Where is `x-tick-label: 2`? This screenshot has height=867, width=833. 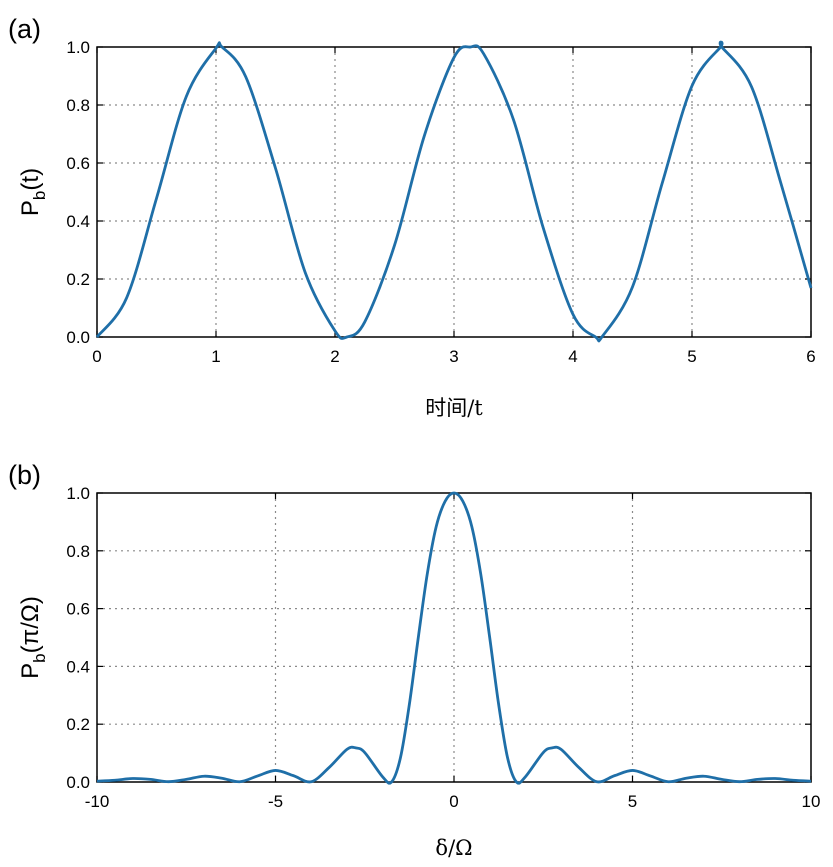
x-tick-label: 2 is located at coordinates (334, 356).